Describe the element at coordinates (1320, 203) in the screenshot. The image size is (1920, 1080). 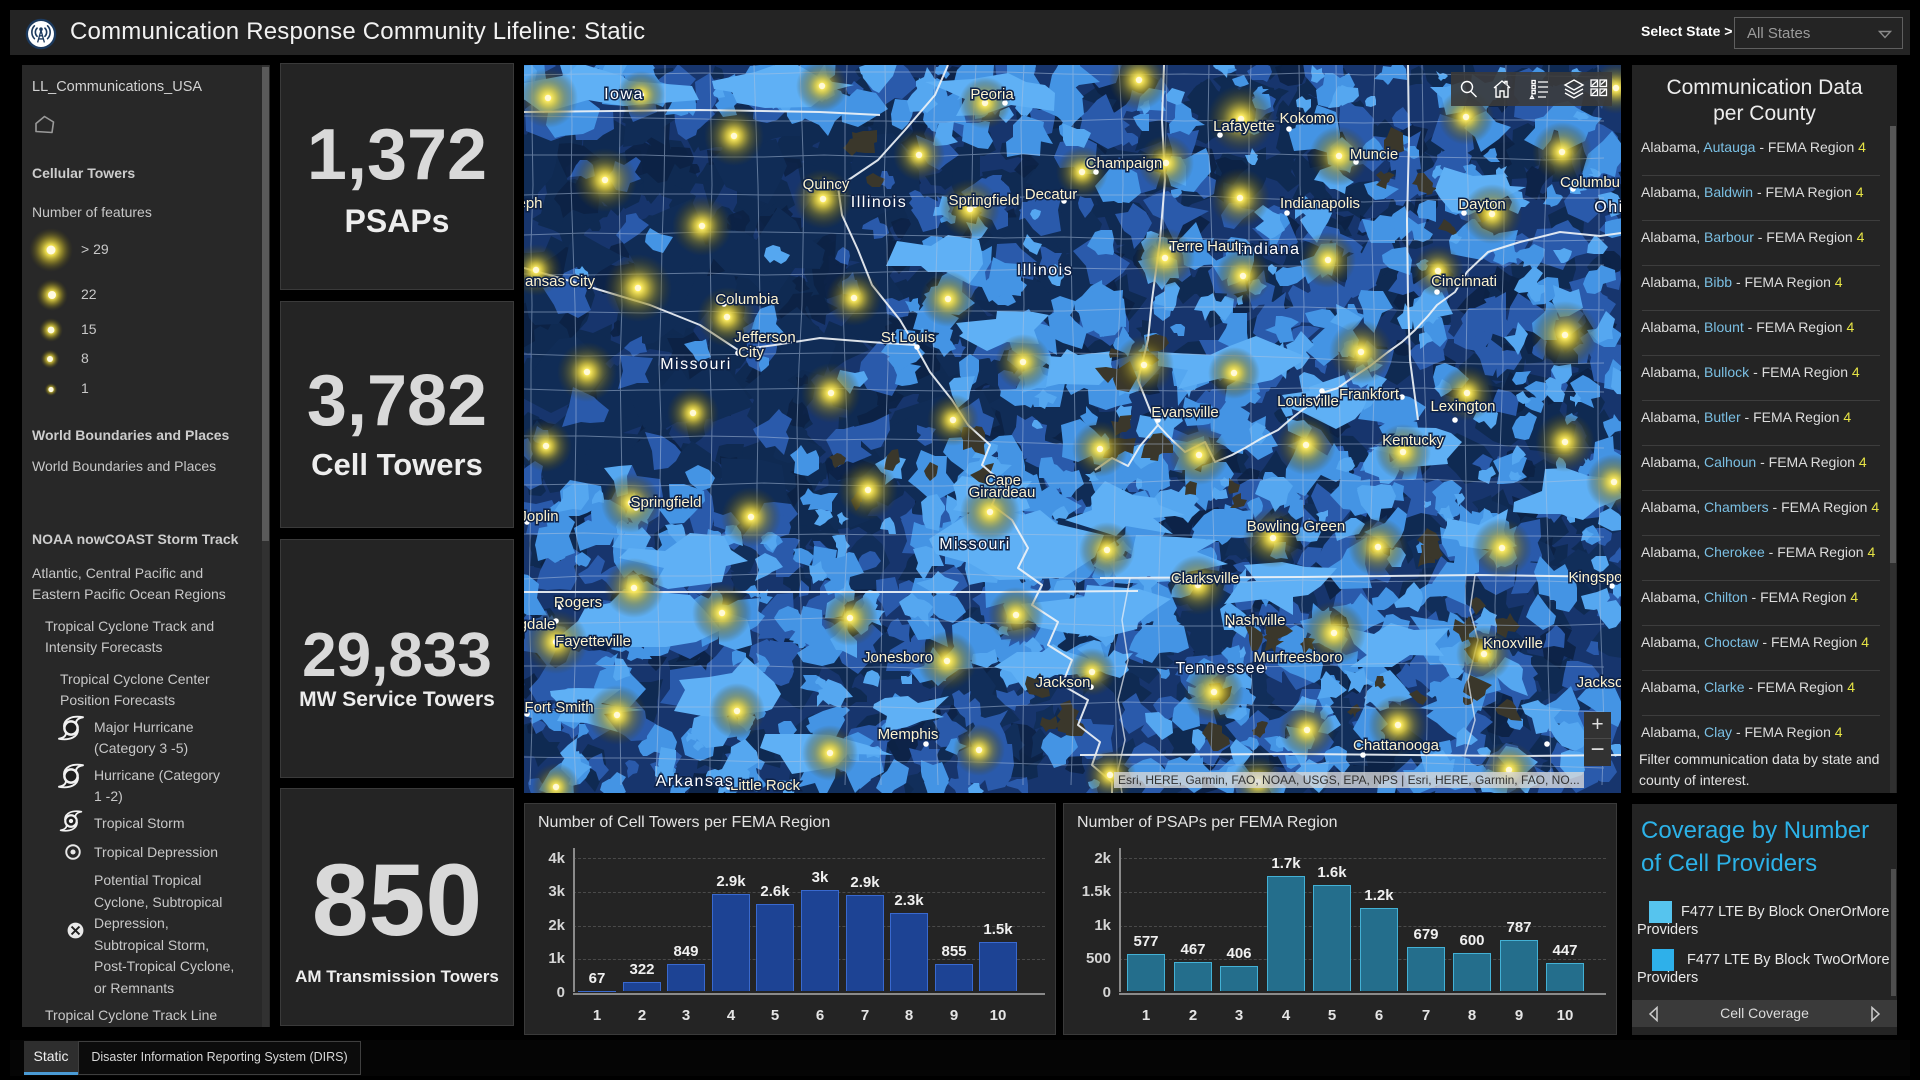
I see `svg-text: Indianapolis` at that location.